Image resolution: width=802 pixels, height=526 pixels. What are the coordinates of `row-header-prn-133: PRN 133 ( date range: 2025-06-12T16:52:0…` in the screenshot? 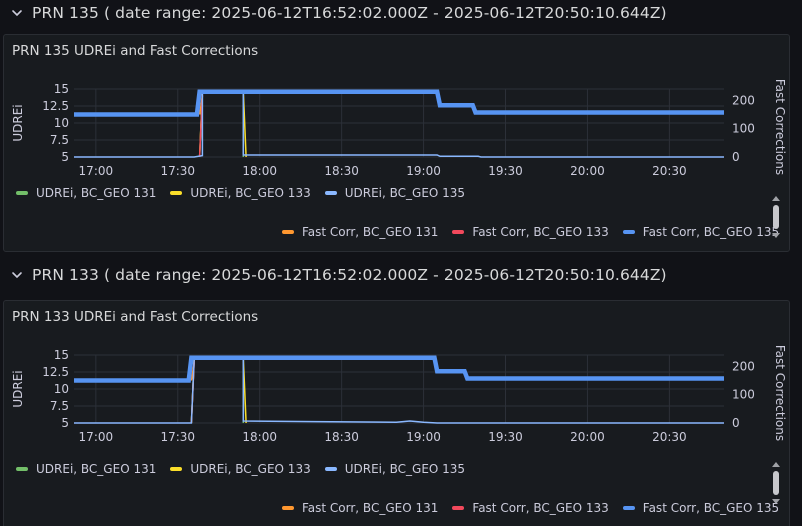 It's located at (401, 275).